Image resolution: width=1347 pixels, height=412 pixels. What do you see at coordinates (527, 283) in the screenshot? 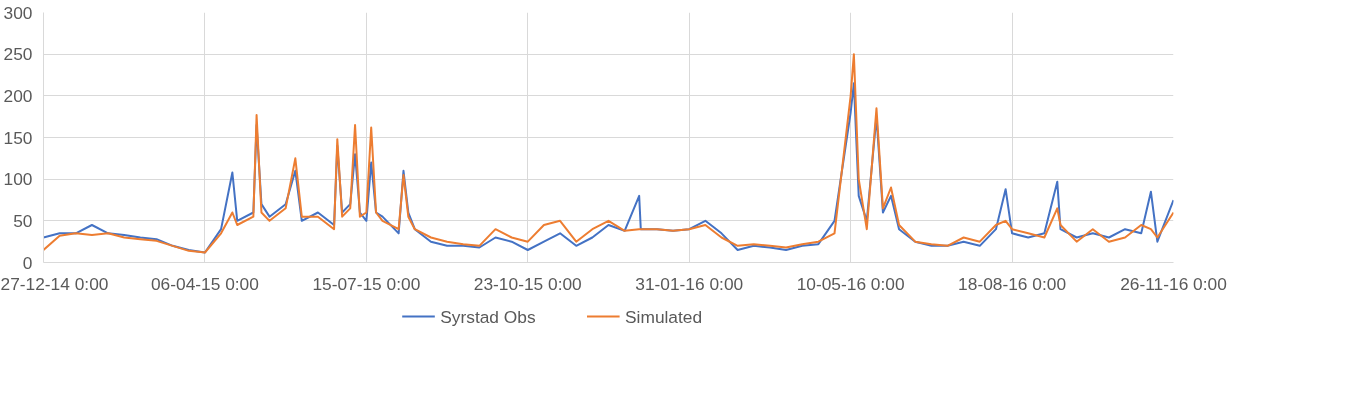
I see `x-tick-label: 23-10-15 0:00` at bounding box center [527, 283].